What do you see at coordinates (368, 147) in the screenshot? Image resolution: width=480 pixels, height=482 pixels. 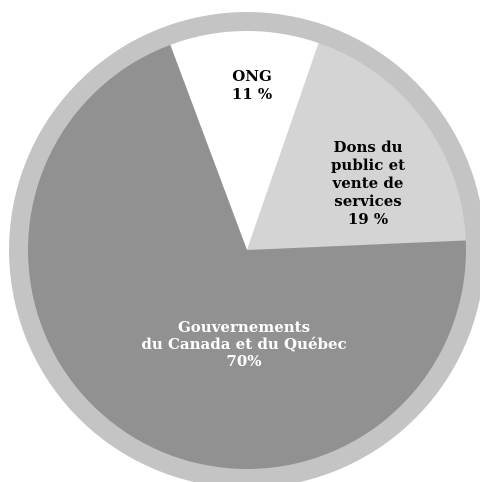 I see `slice-label-line: Dons du` at bounding box center [368, 147].